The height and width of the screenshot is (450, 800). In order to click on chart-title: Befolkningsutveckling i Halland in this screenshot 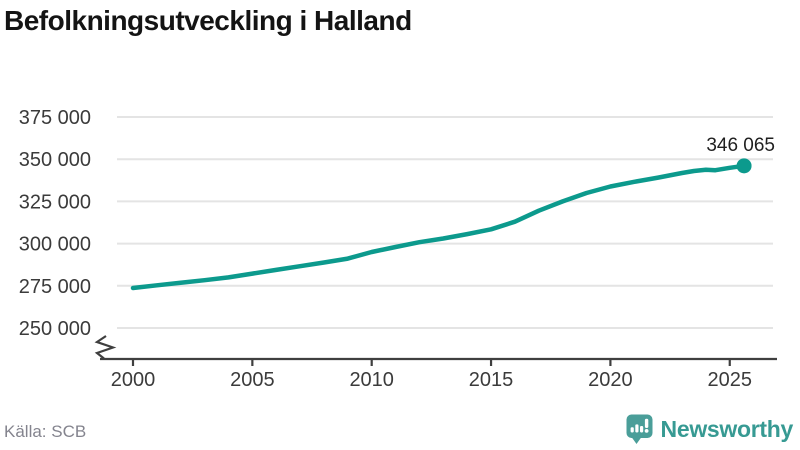, I will do `click(208, 20)`.